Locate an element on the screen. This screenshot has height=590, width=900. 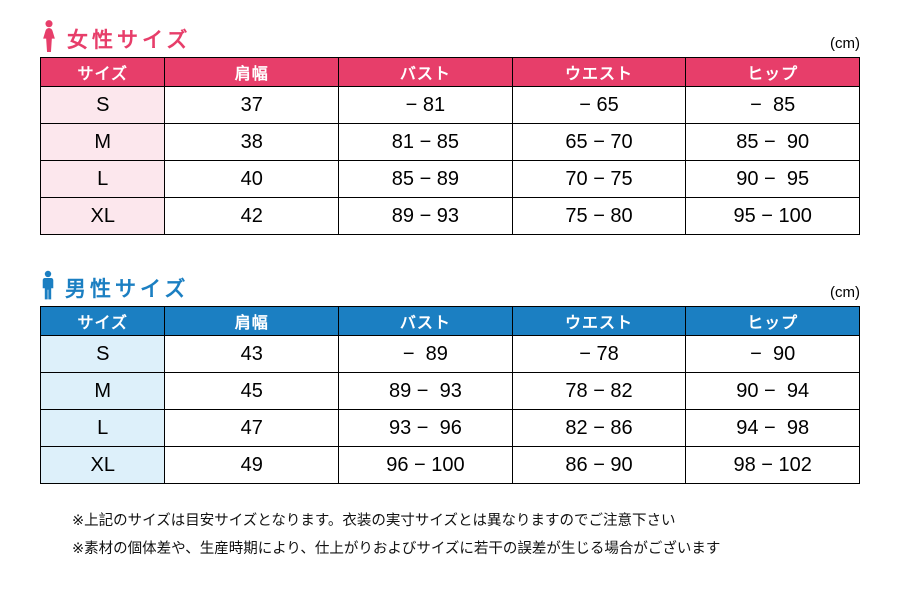
women-header-row: サイズ 肩幅 バスト ウエスト ヒップ is located at coordinates (449, 72).